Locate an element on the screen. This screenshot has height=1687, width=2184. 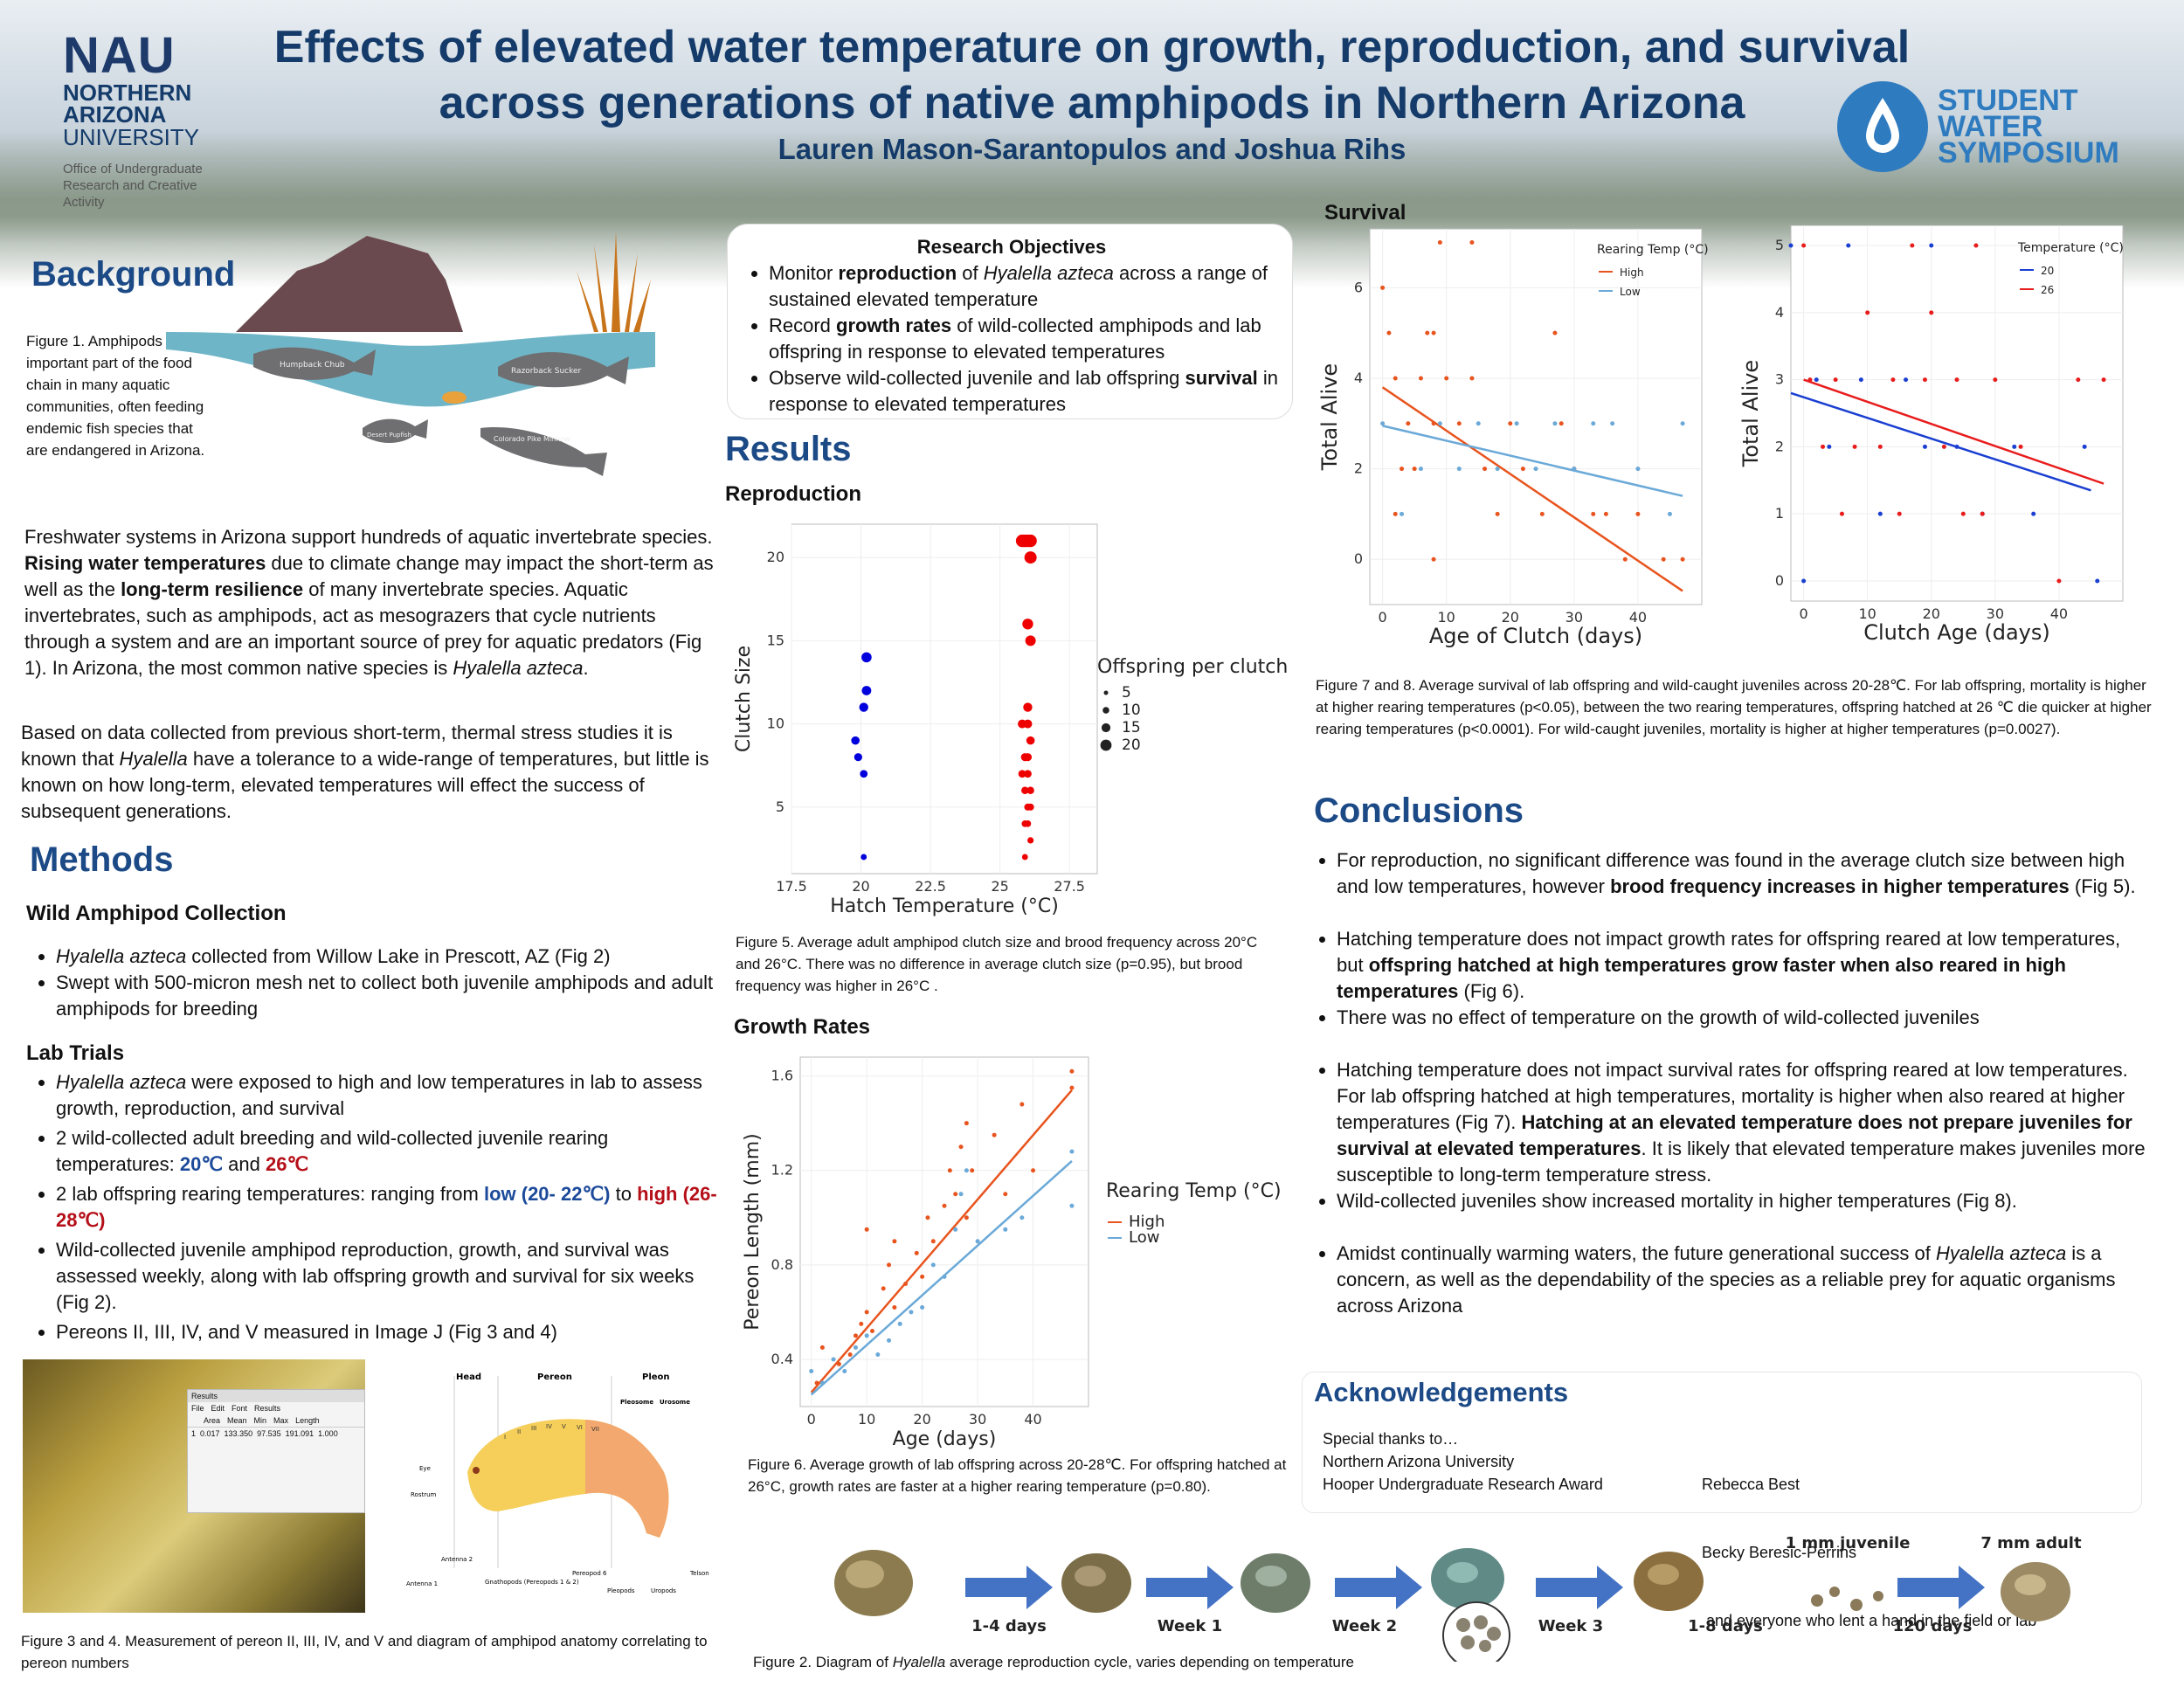
legend-label: Low is located at coordinates (1630, 292).